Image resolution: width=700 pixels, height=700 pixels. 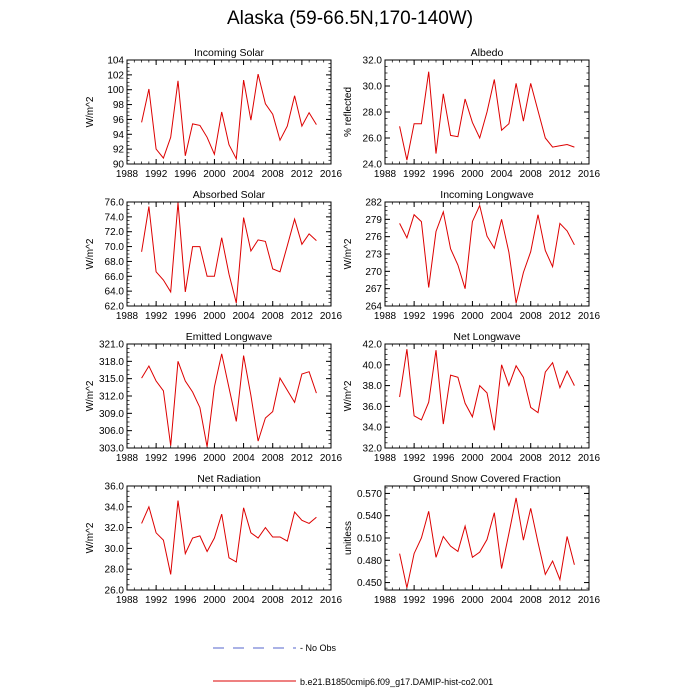 I want to click on y-tick-label: 38.0, so click(x=373, y=386).